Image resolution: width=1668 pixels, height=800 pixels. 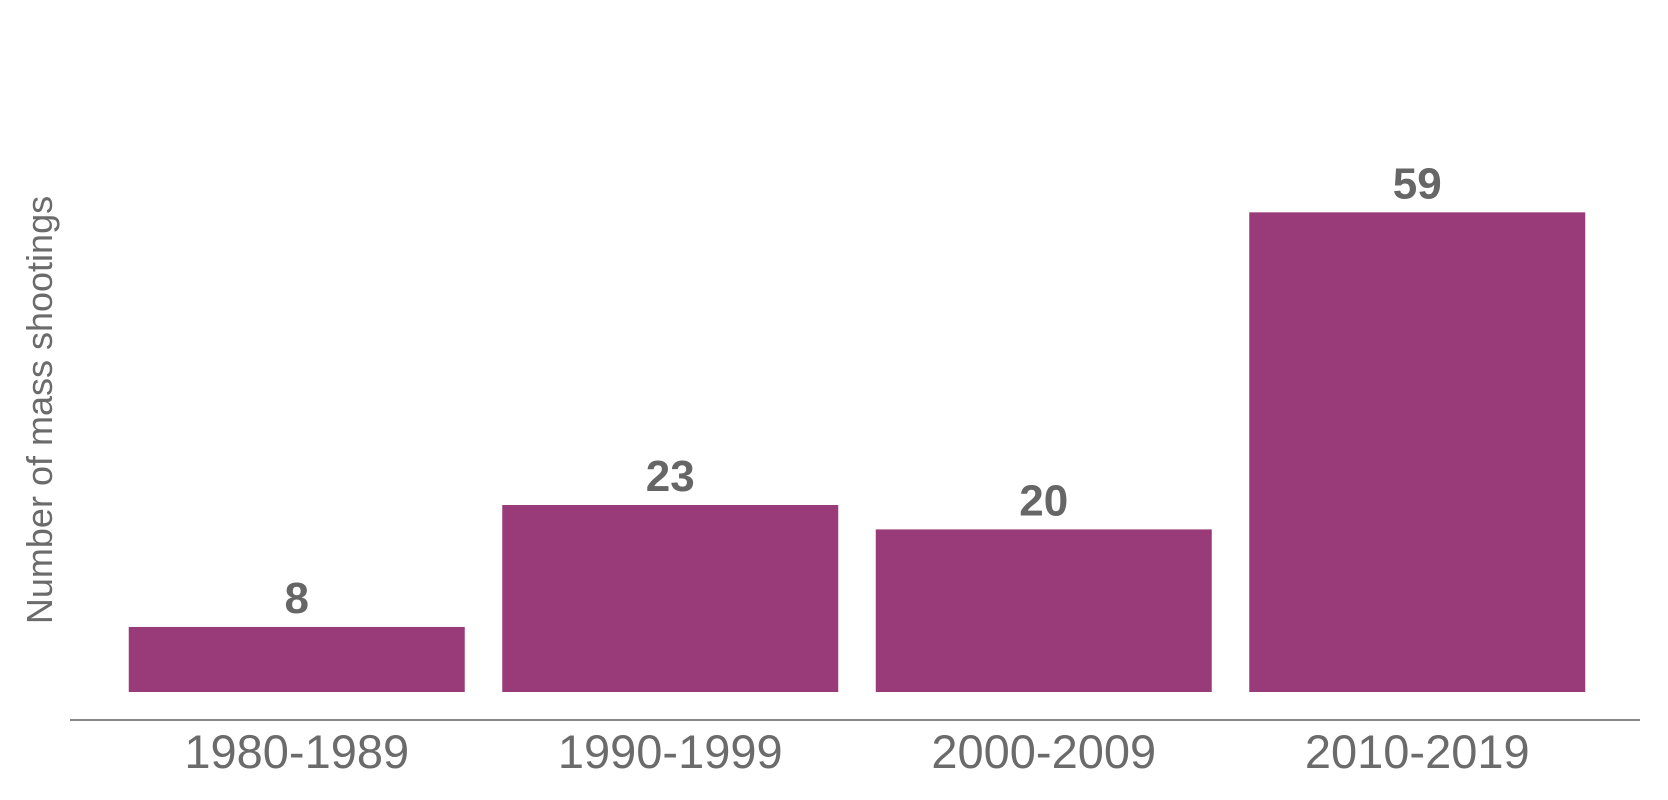 What do you see at coordinates (297, 598) in the screenshot?
I see `data-label-1980-1989: 8` at bounding box center [297, 598].